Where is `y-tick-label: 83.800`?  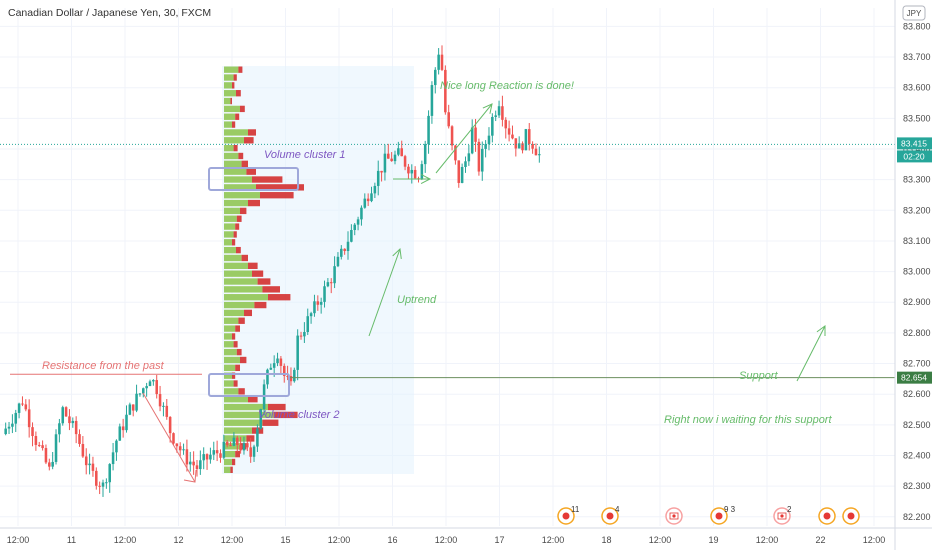 y-tick-label: 83.800 is located at coordinates (917, 26).